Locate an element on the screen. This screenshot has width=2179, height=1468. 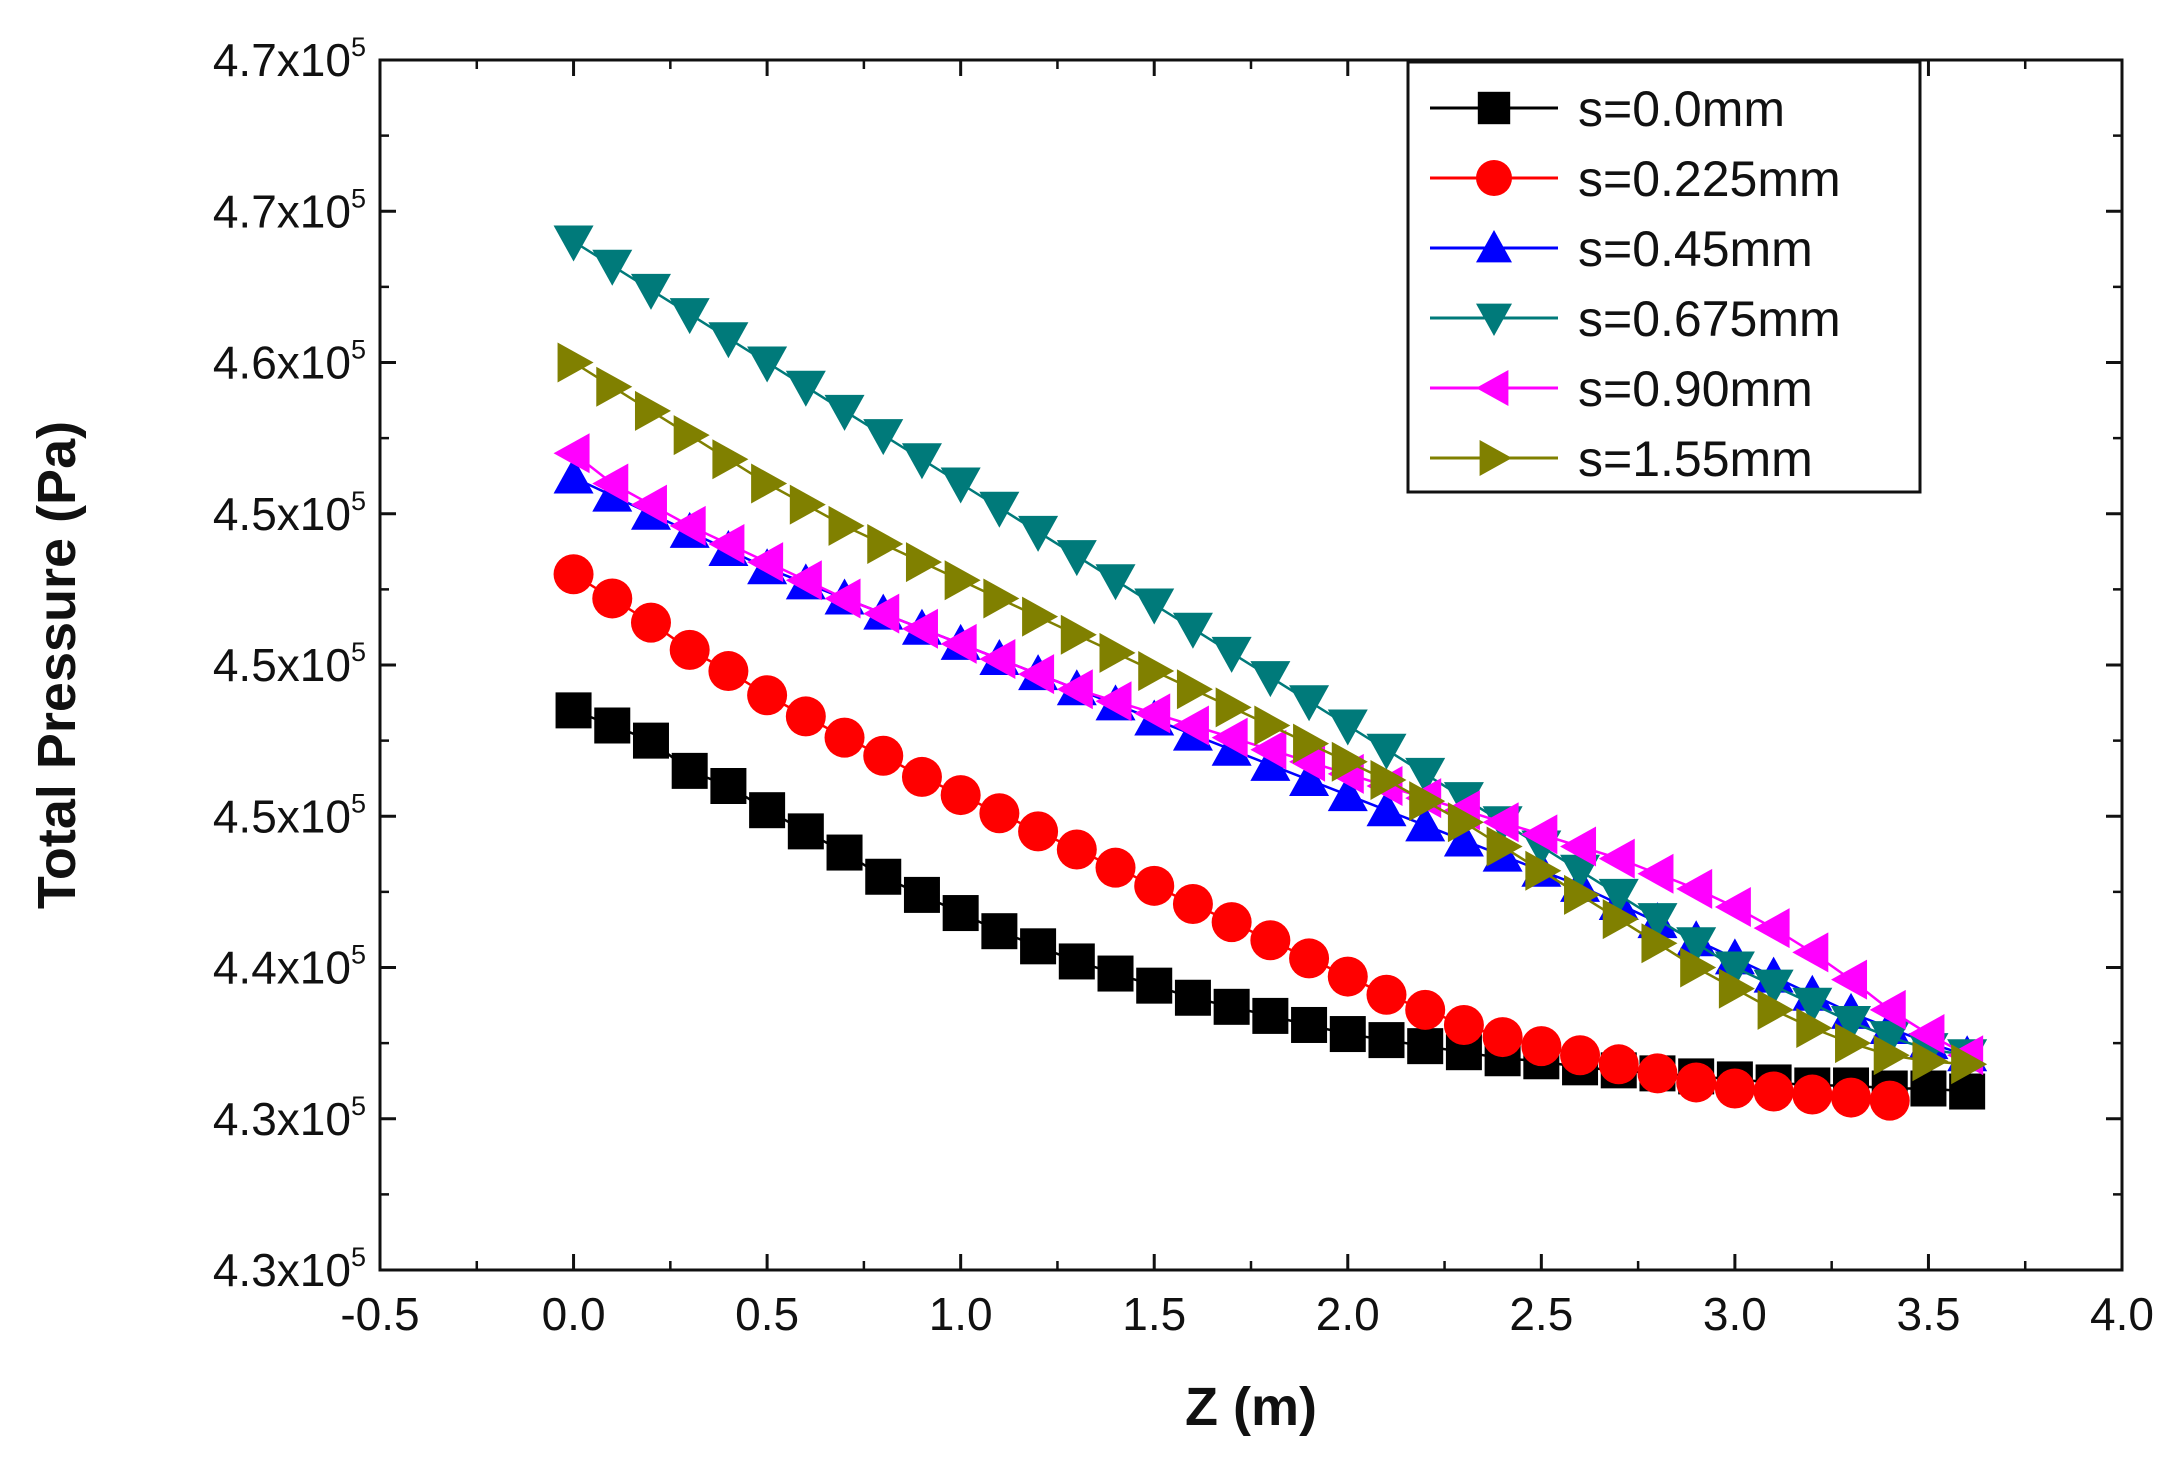
x-tick-label: 0.5 is located at coordinates (767, 1314).